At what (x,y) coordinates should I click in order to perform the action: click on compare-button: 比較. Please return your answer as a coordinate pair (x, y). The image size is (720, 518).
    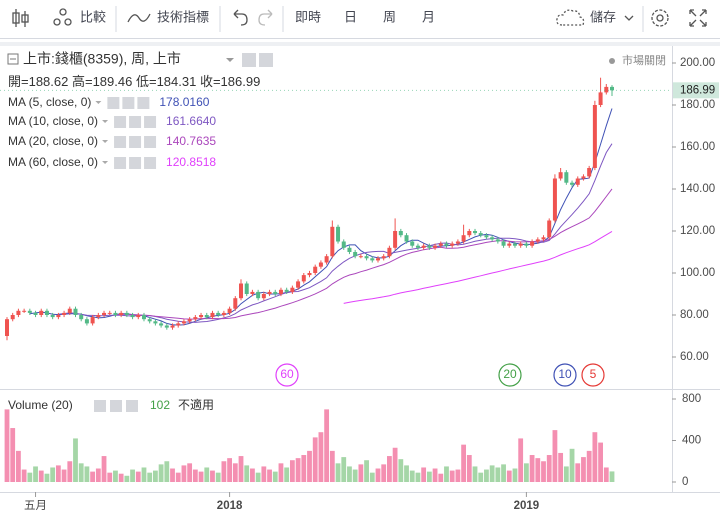
    Looking at the image, I should click on (93, 16).